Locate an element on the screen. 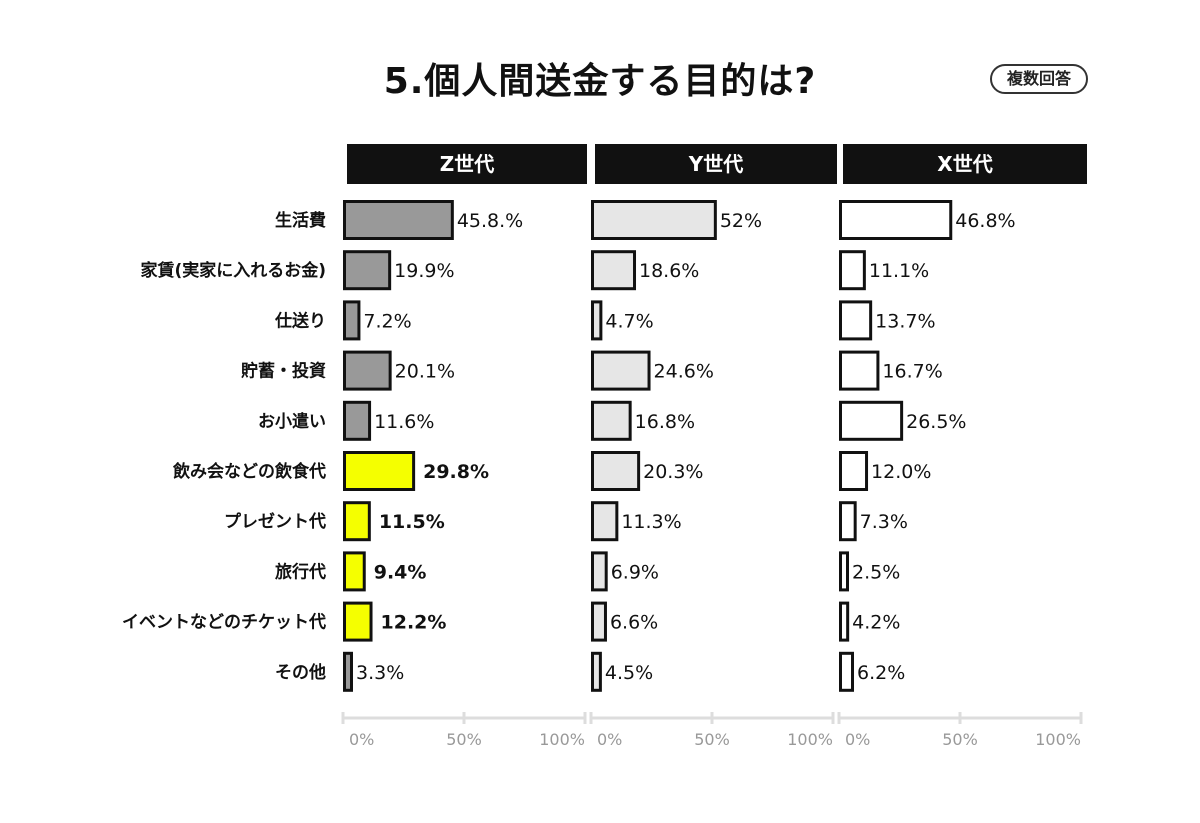 The height and width of the screenshot is (823, 1200). data-label: 4.7% is located at coordinates (629, 321).